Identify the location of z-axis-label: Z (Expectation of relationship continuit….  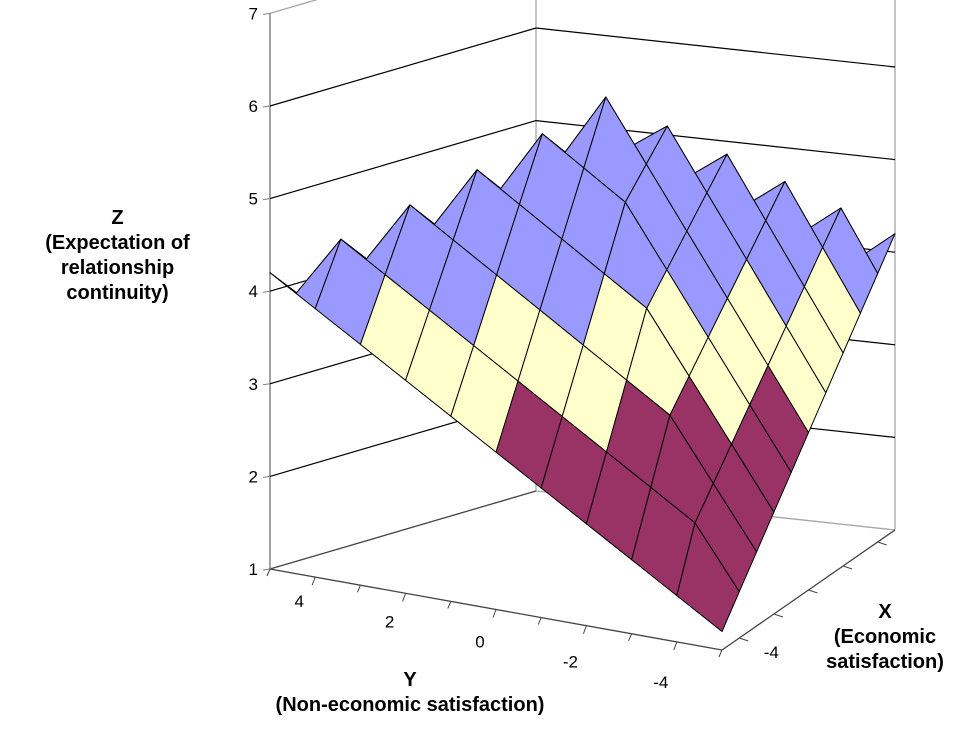
(117, 256).